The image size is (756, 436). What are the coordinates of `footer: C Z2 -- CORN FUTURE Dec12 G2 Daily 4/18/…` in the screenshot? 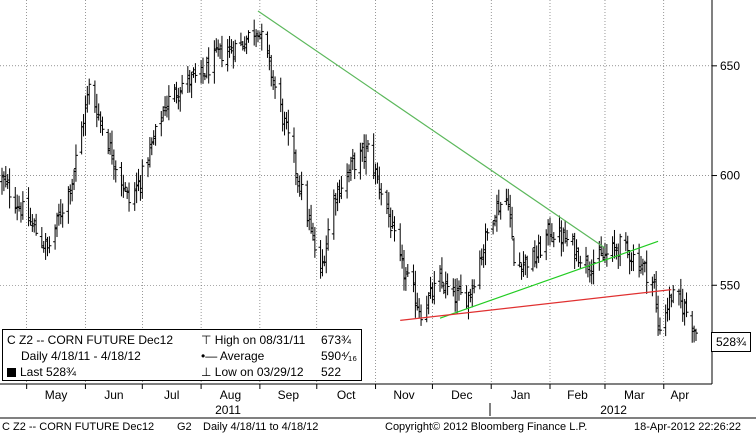 It's located at (378, 427).